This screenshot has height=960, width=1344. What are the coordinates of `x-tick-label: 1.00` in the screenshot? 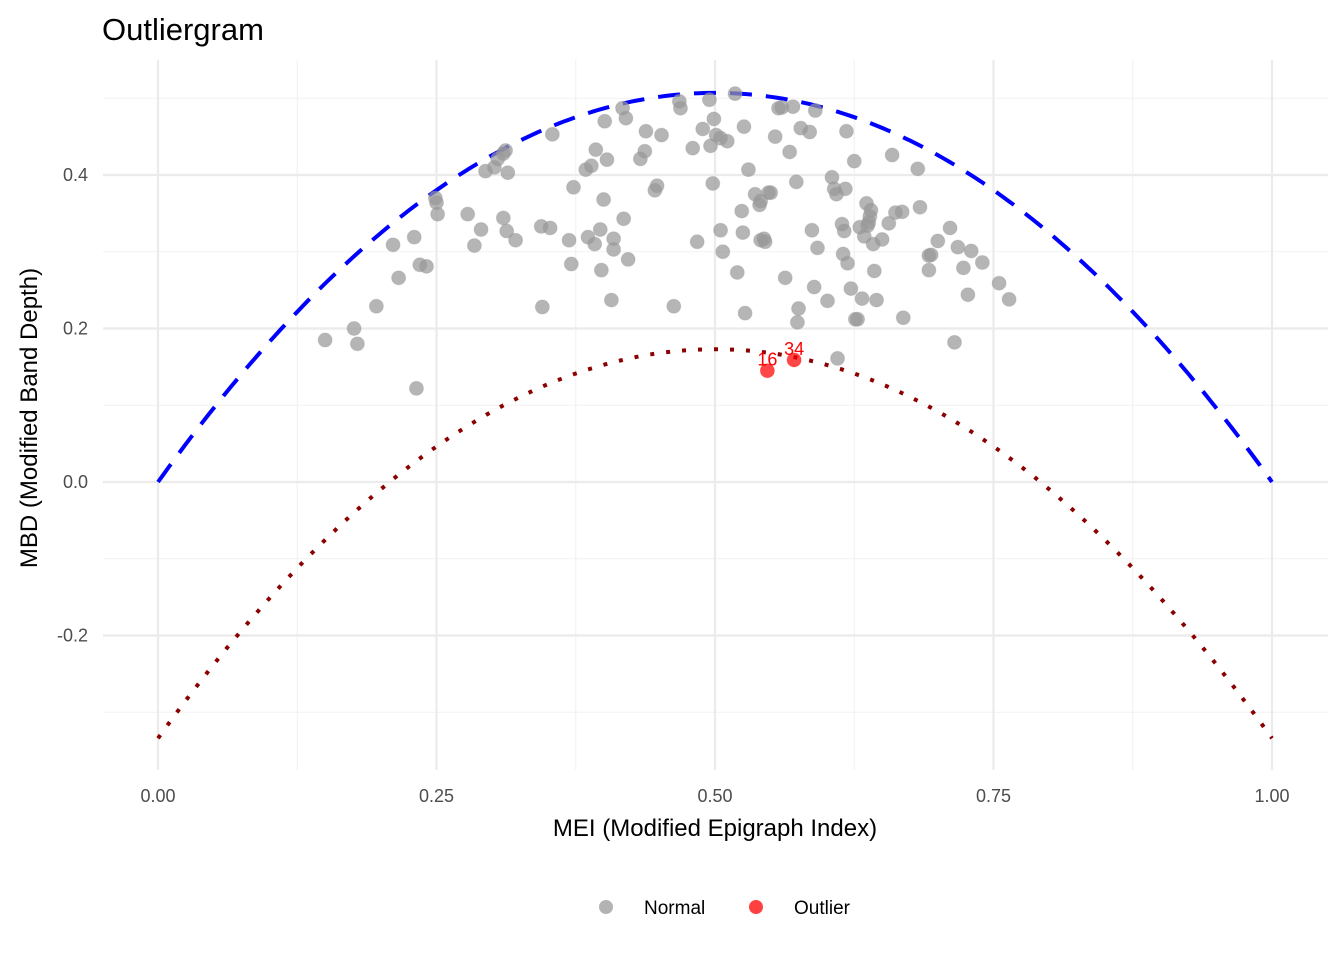 It's located at (1271, 796).